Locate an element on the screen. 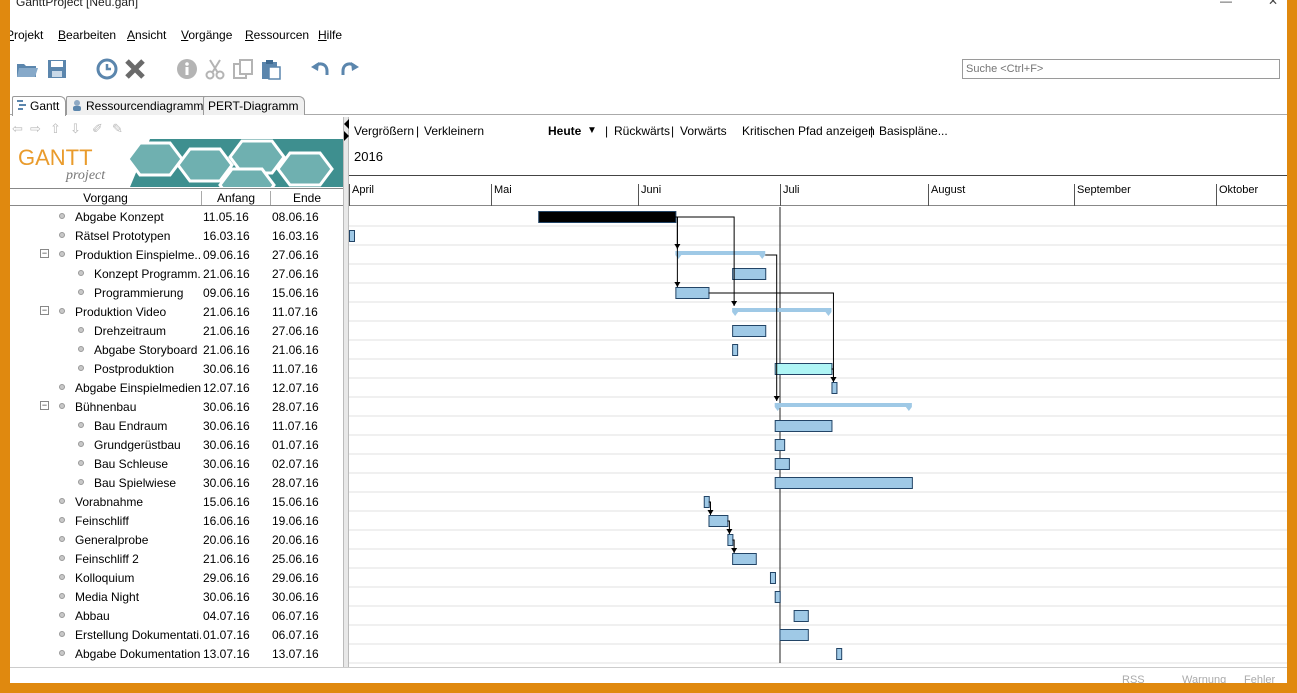 The height and width of the screenshot is (693, 1297). rss-status: RSS is located at coordinates (1133, 678).